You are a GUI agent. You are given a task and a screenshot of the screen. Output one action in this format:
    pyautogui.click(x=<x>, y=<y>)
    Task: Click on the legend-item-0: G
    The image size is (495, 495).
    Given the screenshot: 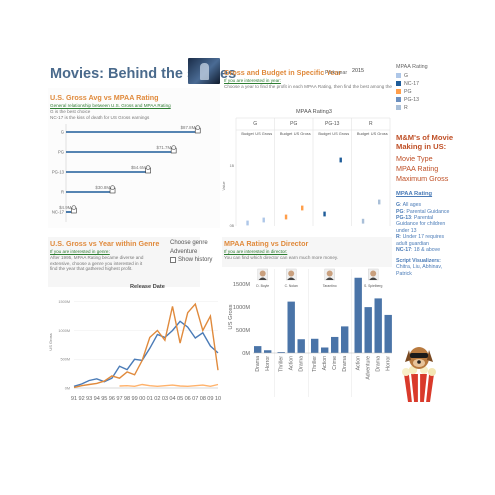 What is the action you would take?
    pyautogui.click(x=426, y=76)
    